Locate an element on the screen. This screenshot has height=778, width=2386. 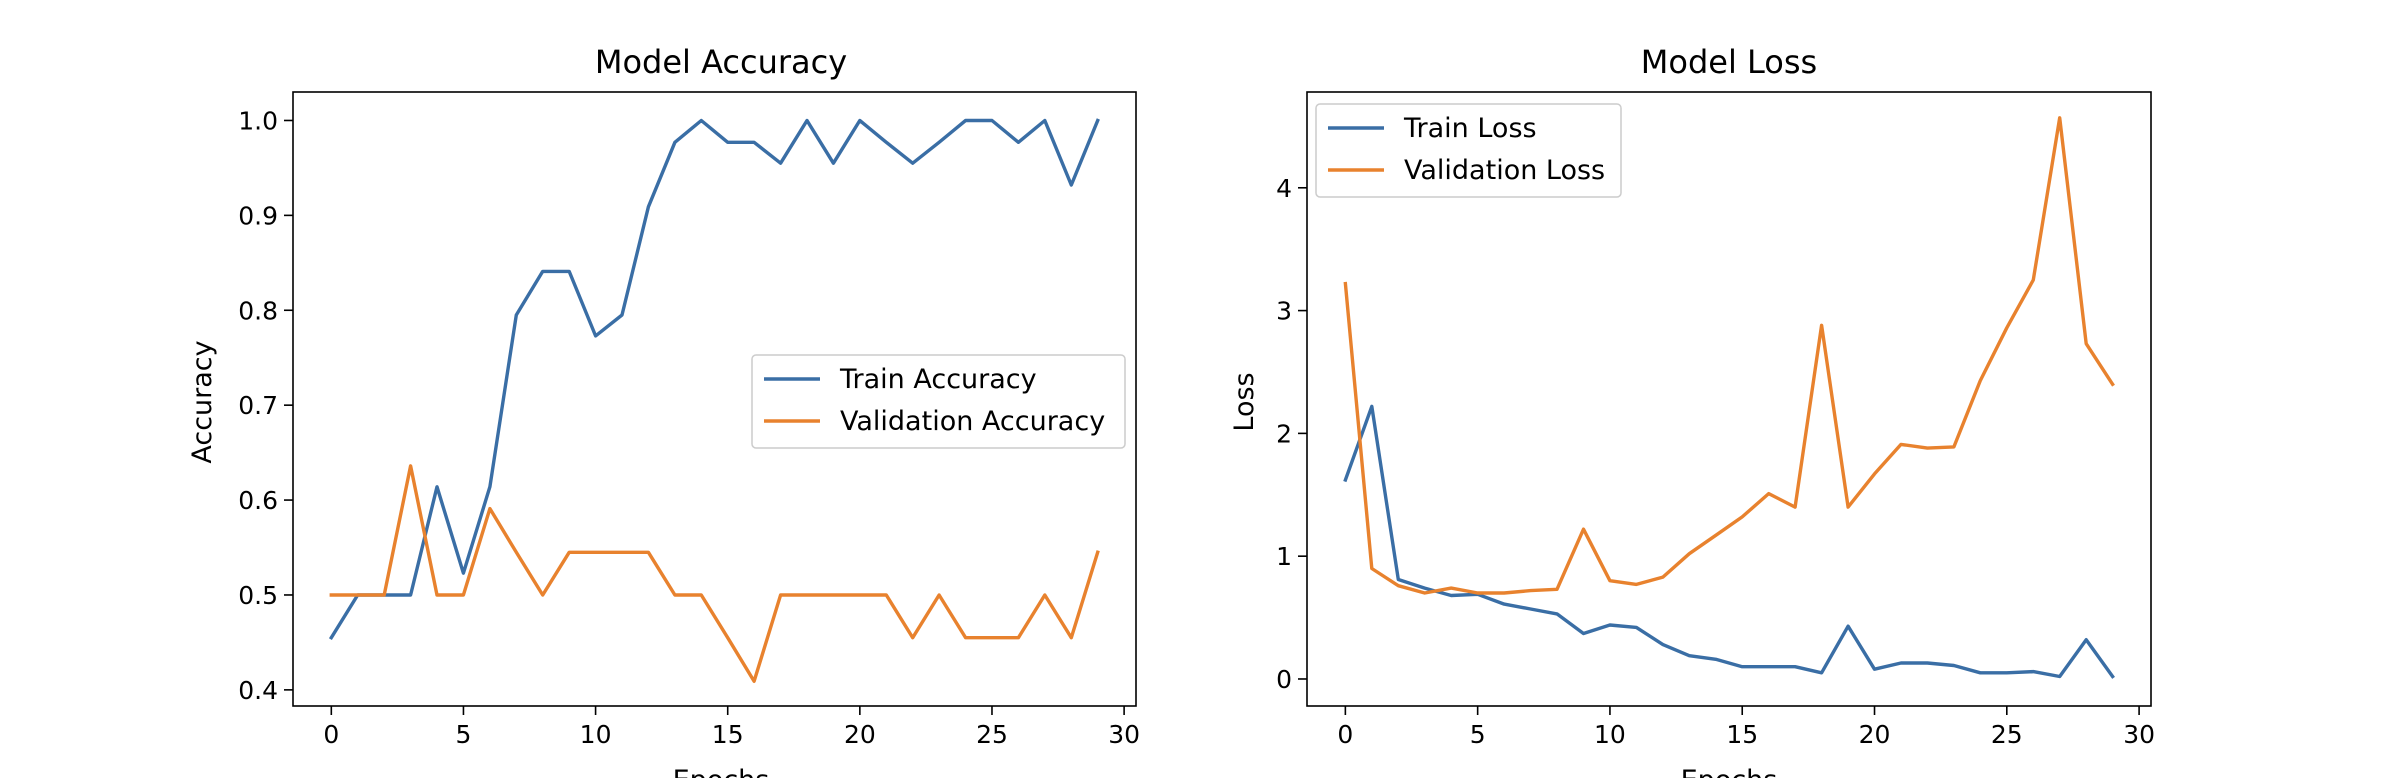
accuracy-x-tick-label: 25 is located at coordinates (992, 734).